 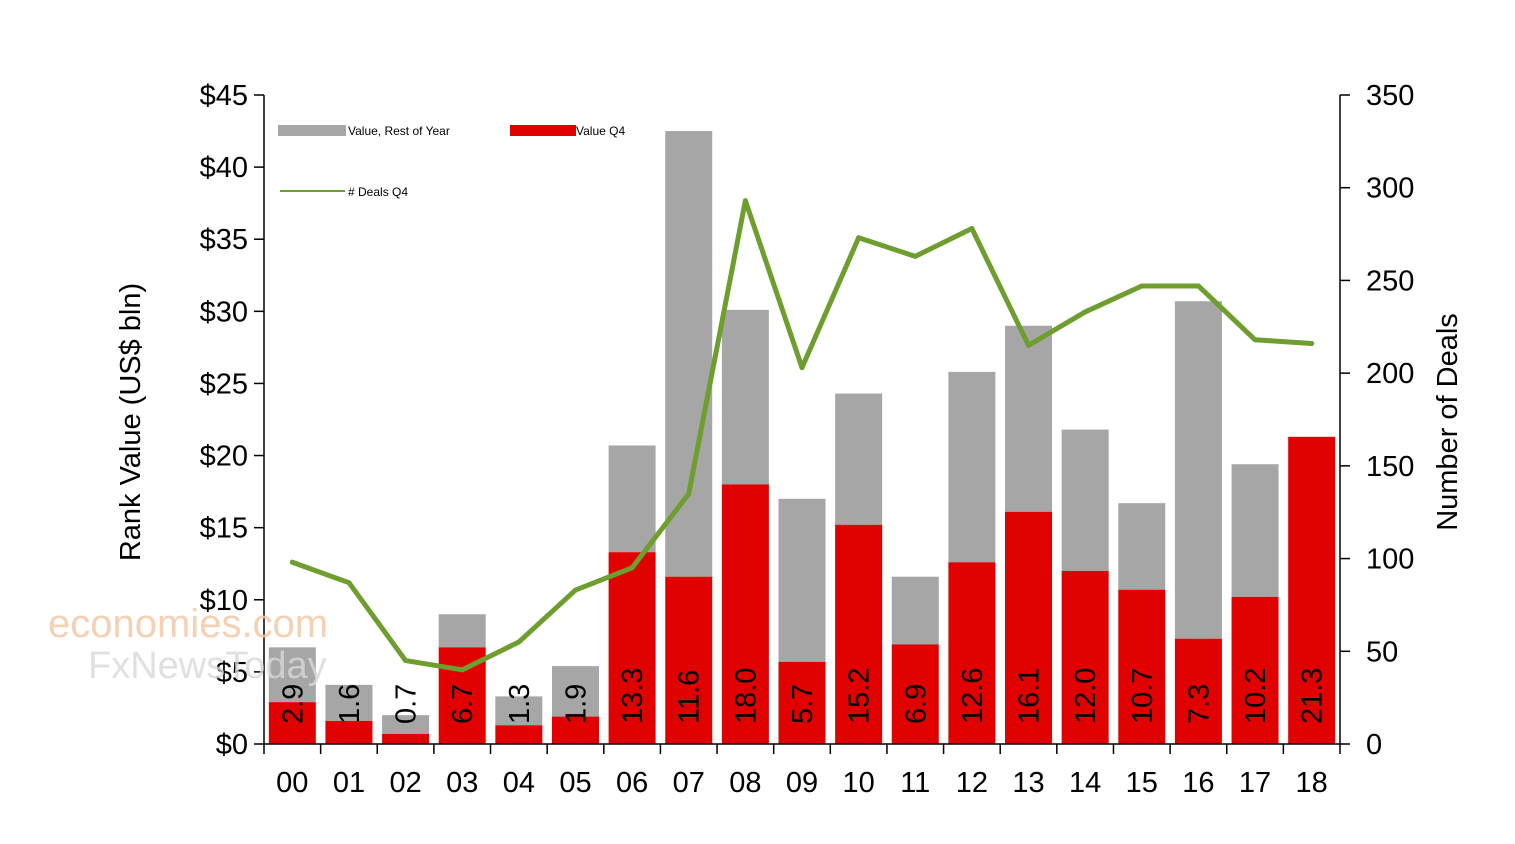 What do you see at coordinates (1086, 696) in the screenshot?
I see `bar-label-14: 12.0` at bounding box center [1086, 696].